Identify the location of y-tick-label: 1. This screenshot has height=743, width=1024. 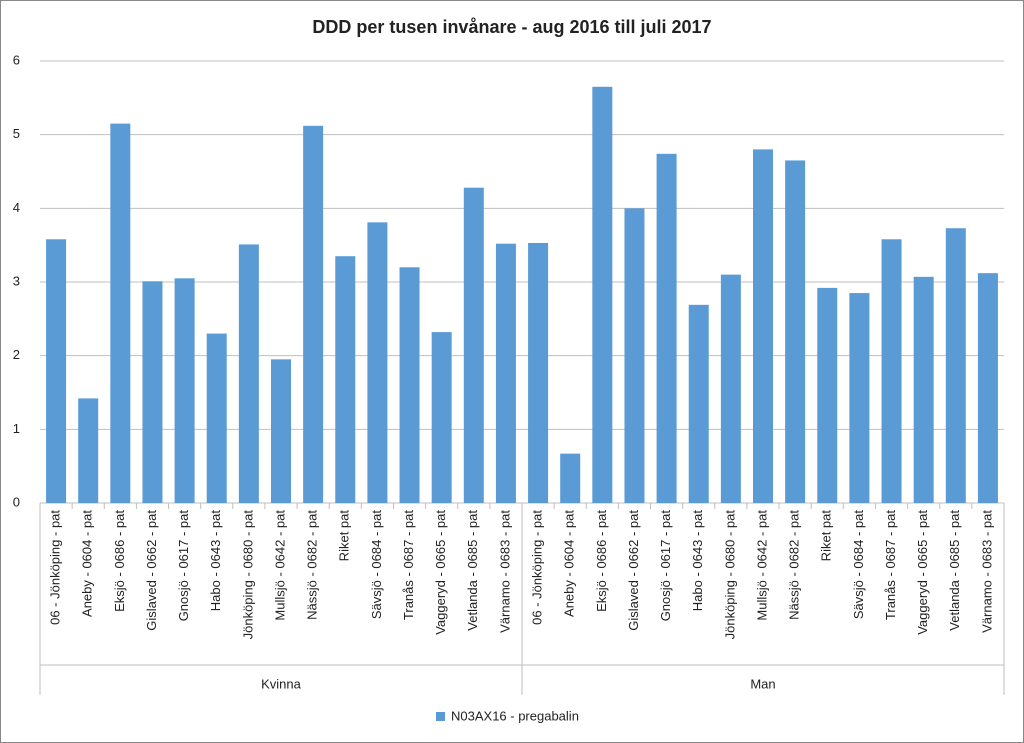
(16, 428).